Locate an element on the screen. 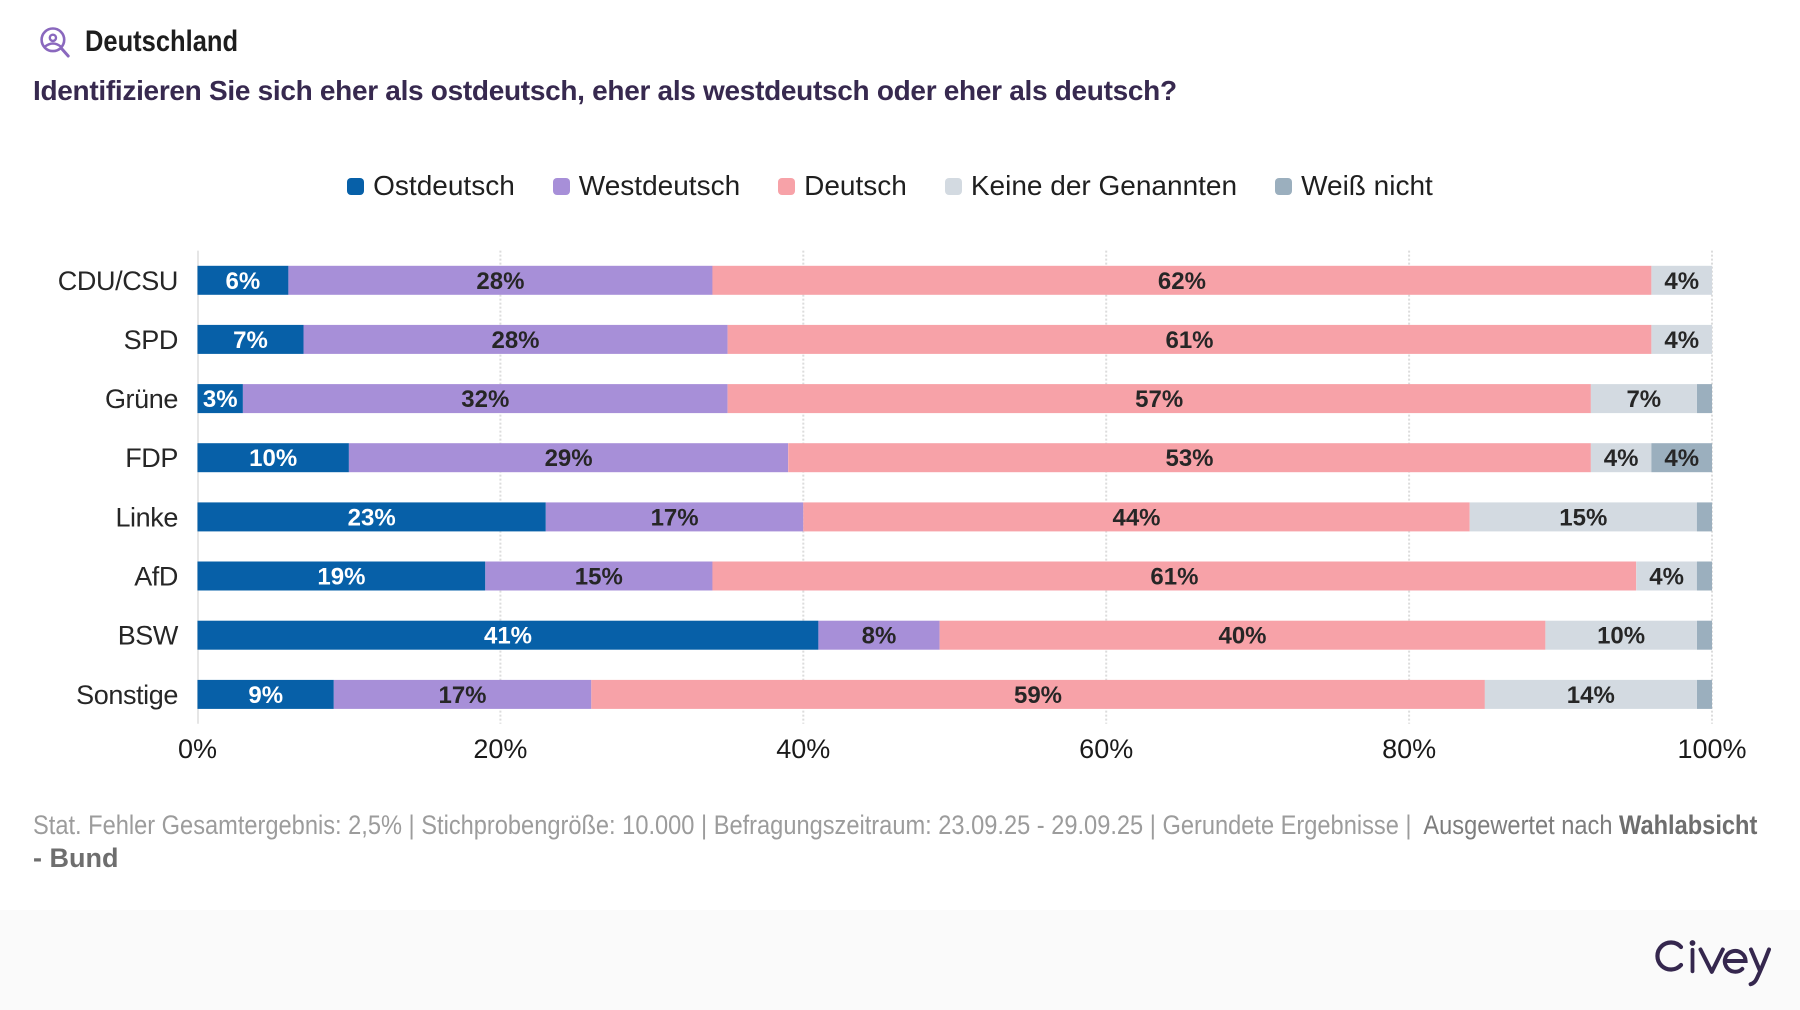  svg-text: 53% is located at coordinates (1189, 458).